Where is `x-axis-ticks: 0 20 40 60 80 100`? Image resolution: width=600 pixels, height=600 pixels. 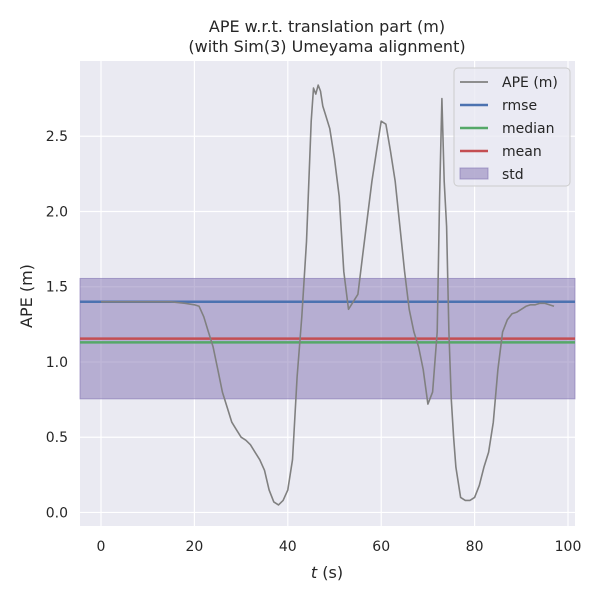
x-axis-ticks: 0 20 40 60 80 100 is located at coordinates (339, 547).